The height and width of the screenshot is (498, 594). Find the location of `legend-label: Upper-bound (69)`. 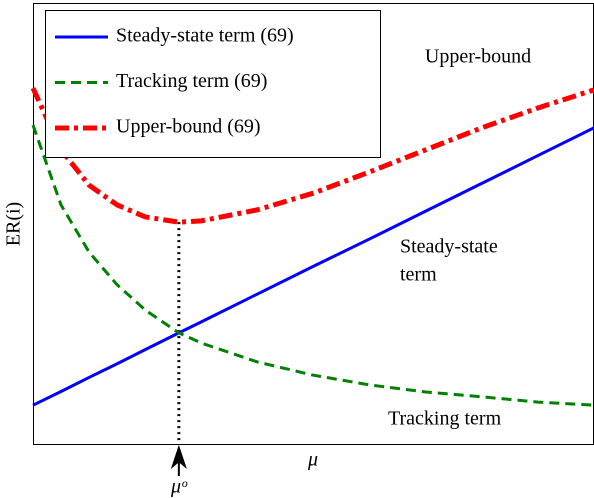

legend-label: Upper-bound (69) is located at coordinates (188, 127).